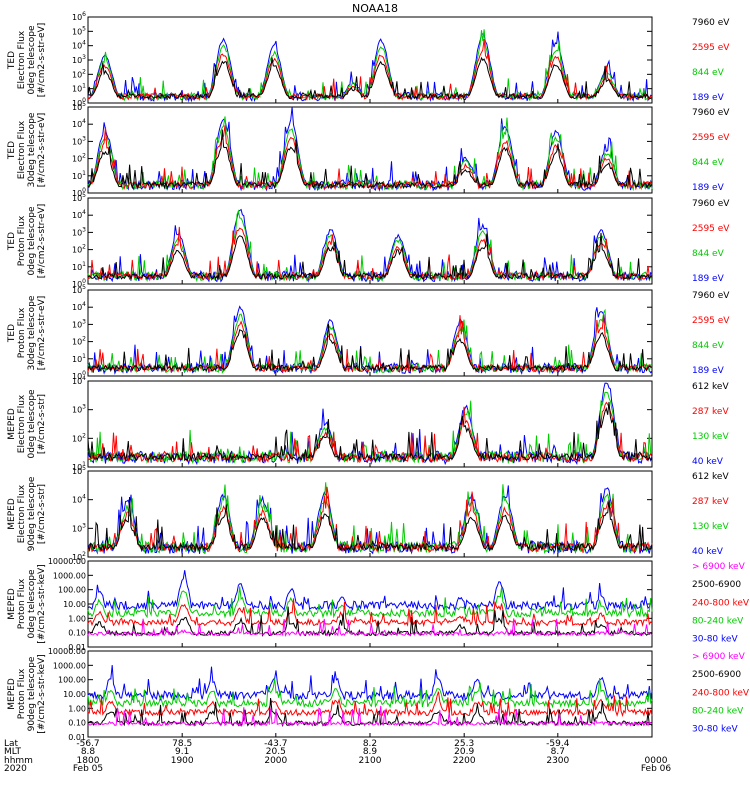 Image resolution: width=750 pixels, height=800 pixels. I want to click on x-row-label: hhmm, so click(18, 761).